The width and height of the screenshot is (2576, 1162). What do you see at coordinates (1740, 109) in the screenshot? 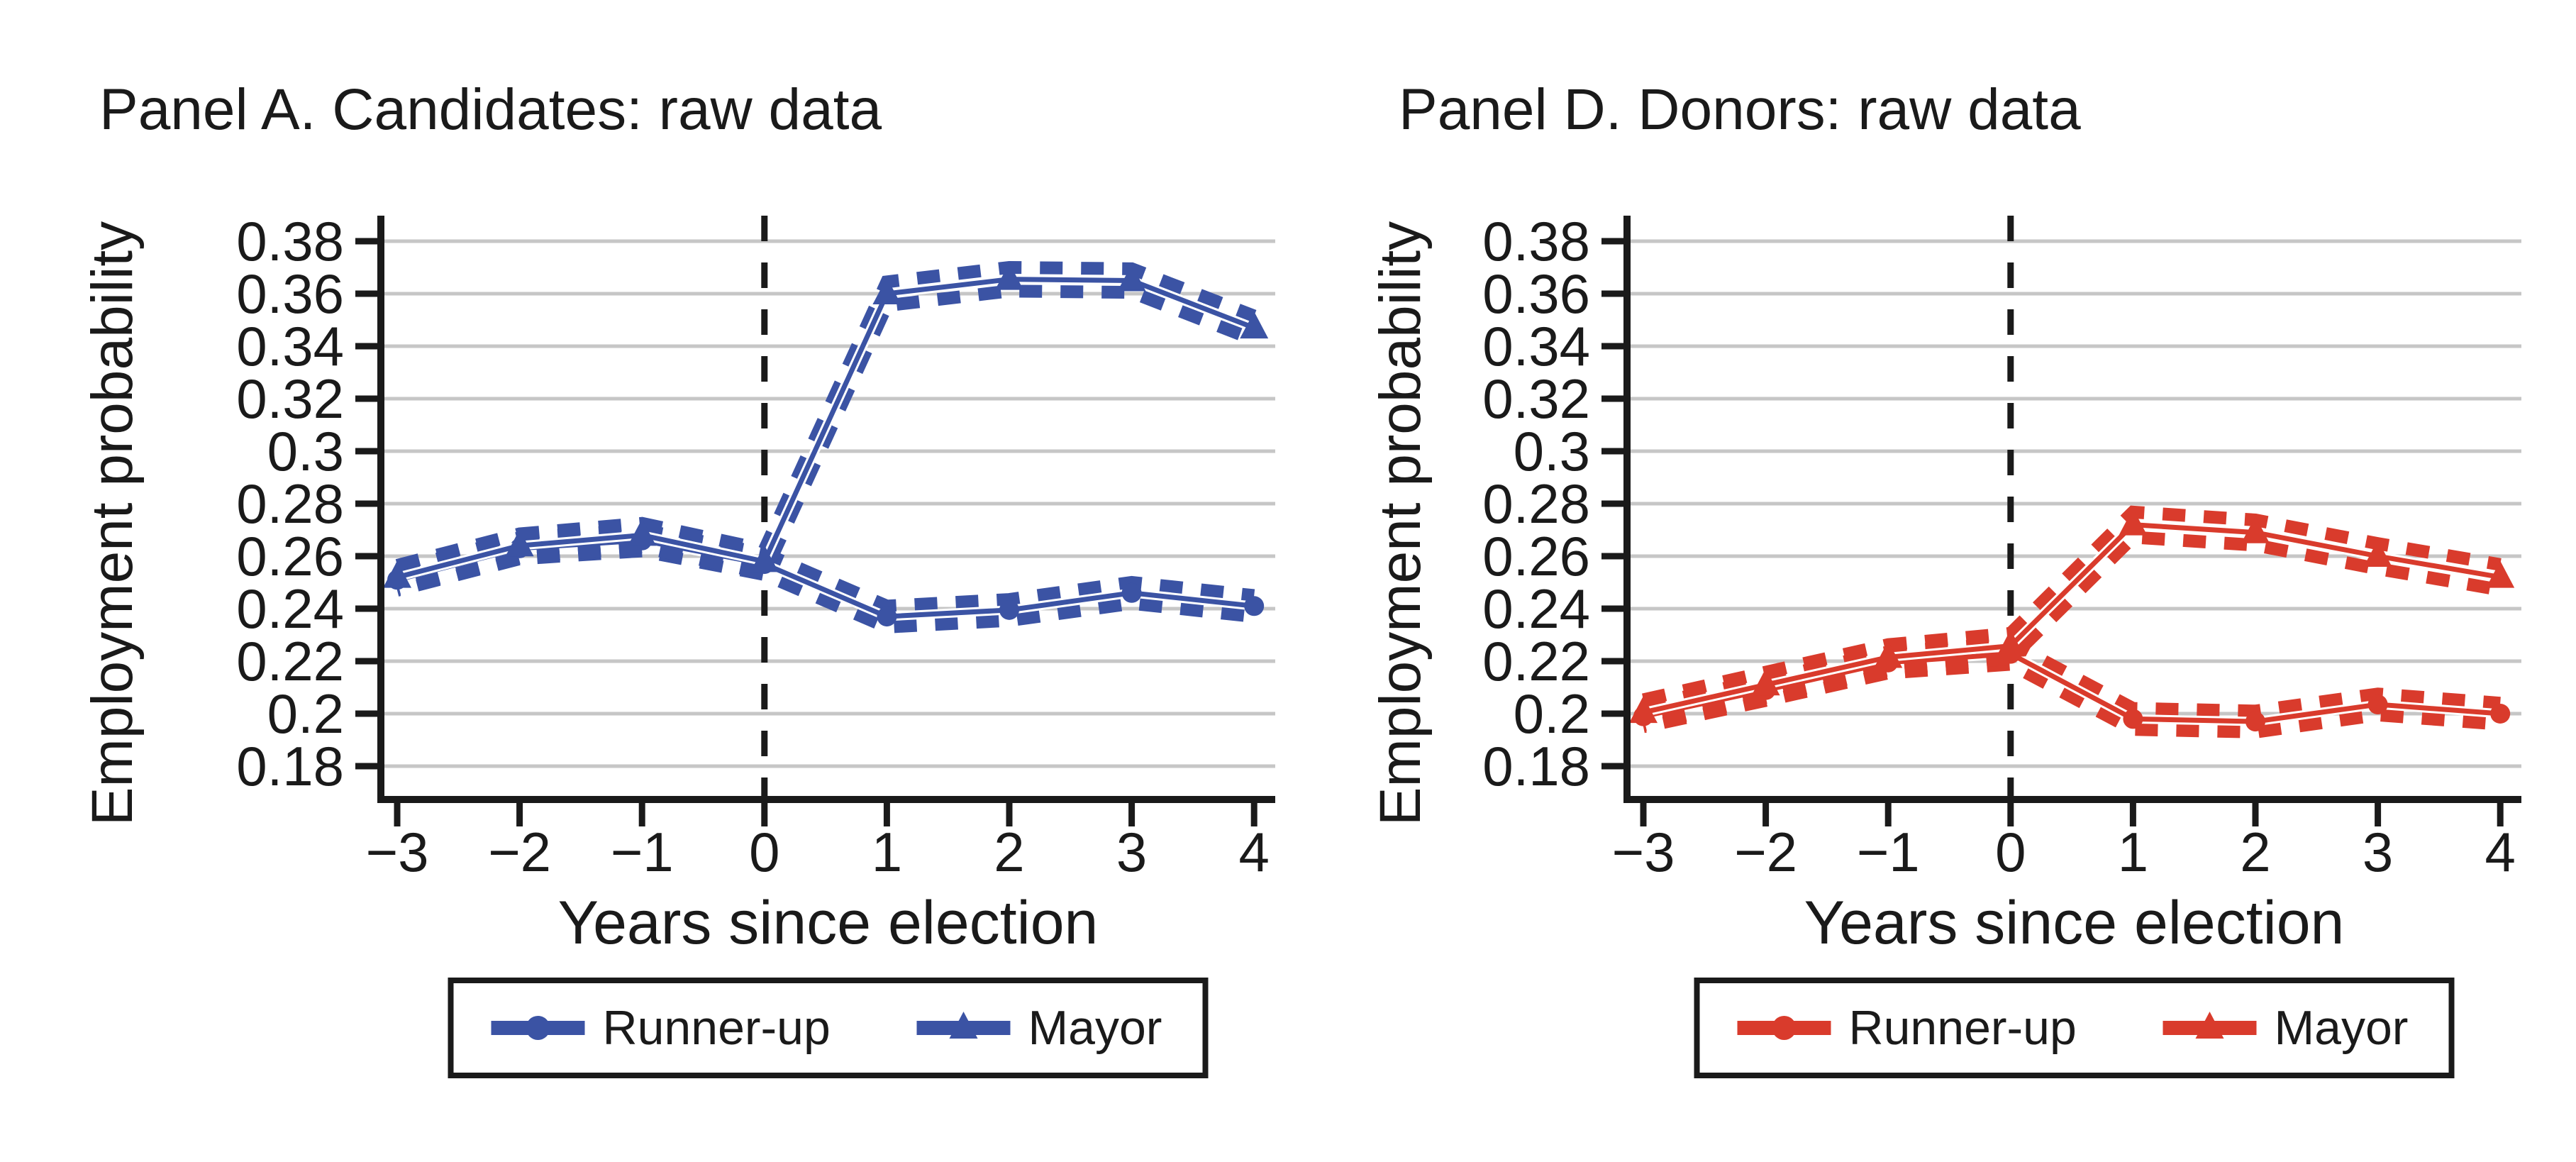
I see `panel-title: Panel D. Donors: raw data` at bounding box center [1740, 109].